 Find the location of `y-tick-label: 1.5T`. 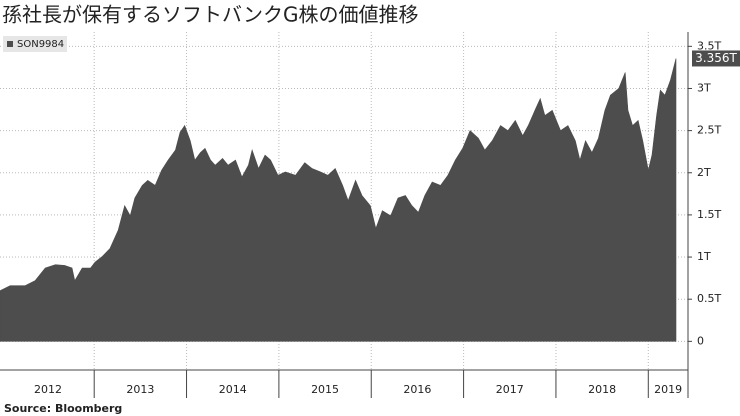

y-tick-label: 1.5T is located at coordinates (709, 214).